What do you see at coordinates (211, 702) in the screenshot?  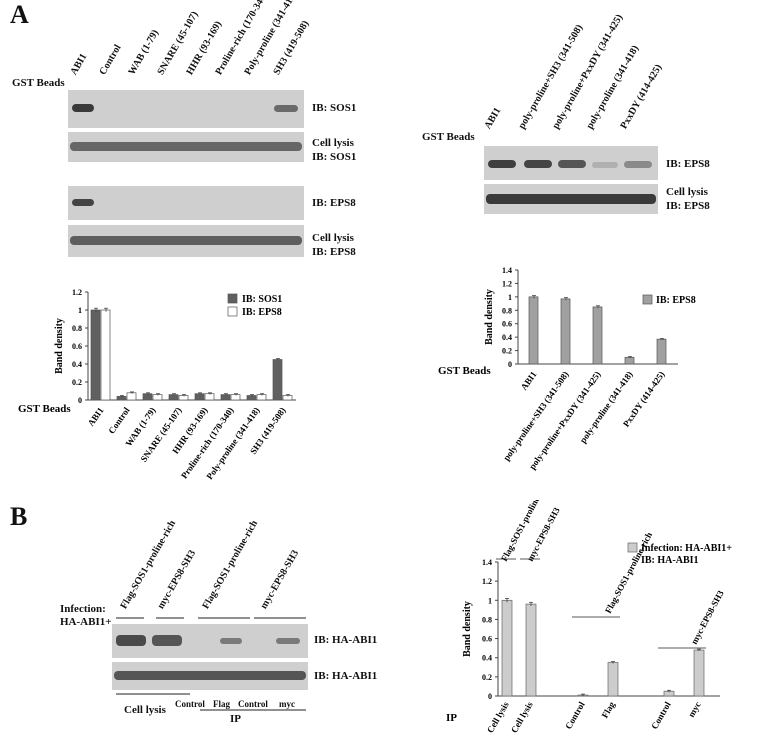 I see `bottom-underlines-b` at bounding box center [211, 702].